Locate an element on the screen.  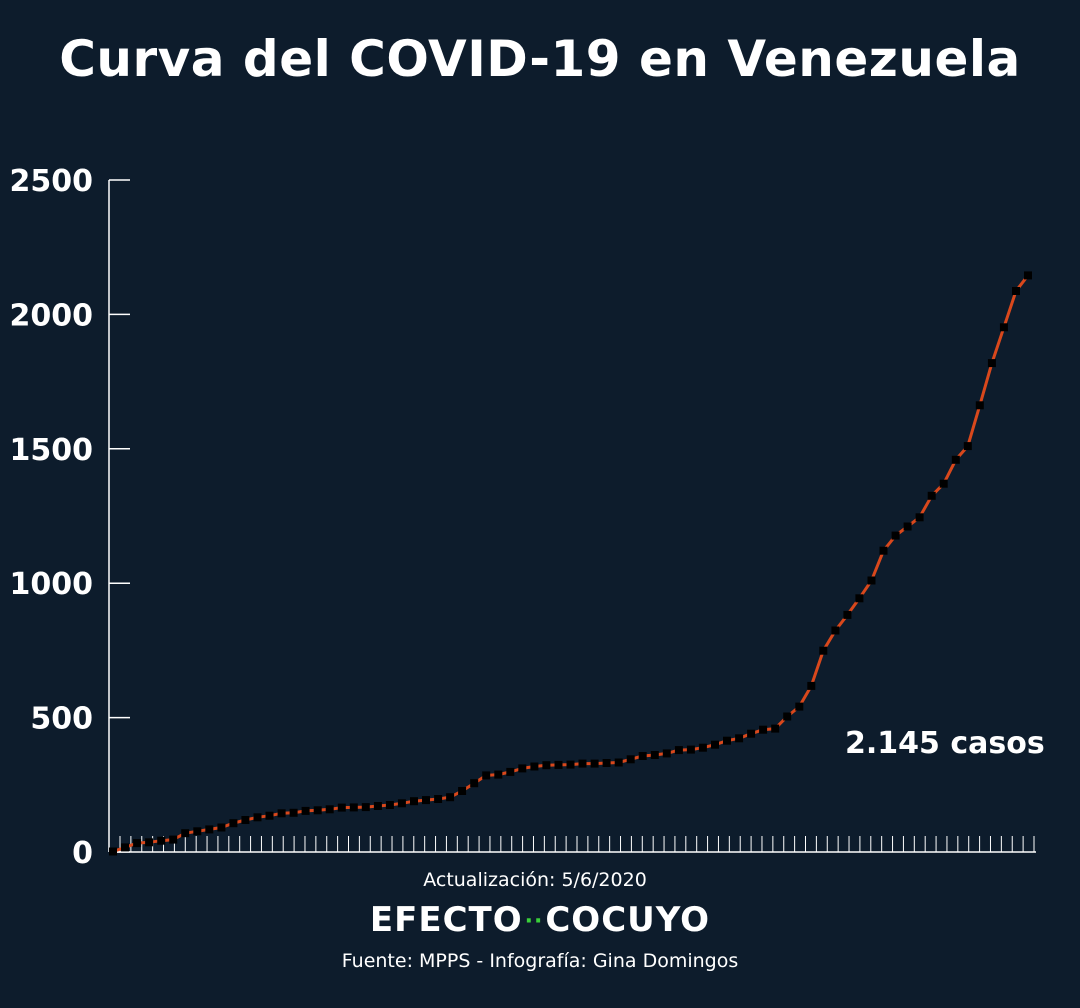
brand-logo: EFECTO··COCUYO is located at coordinates (540, 920).